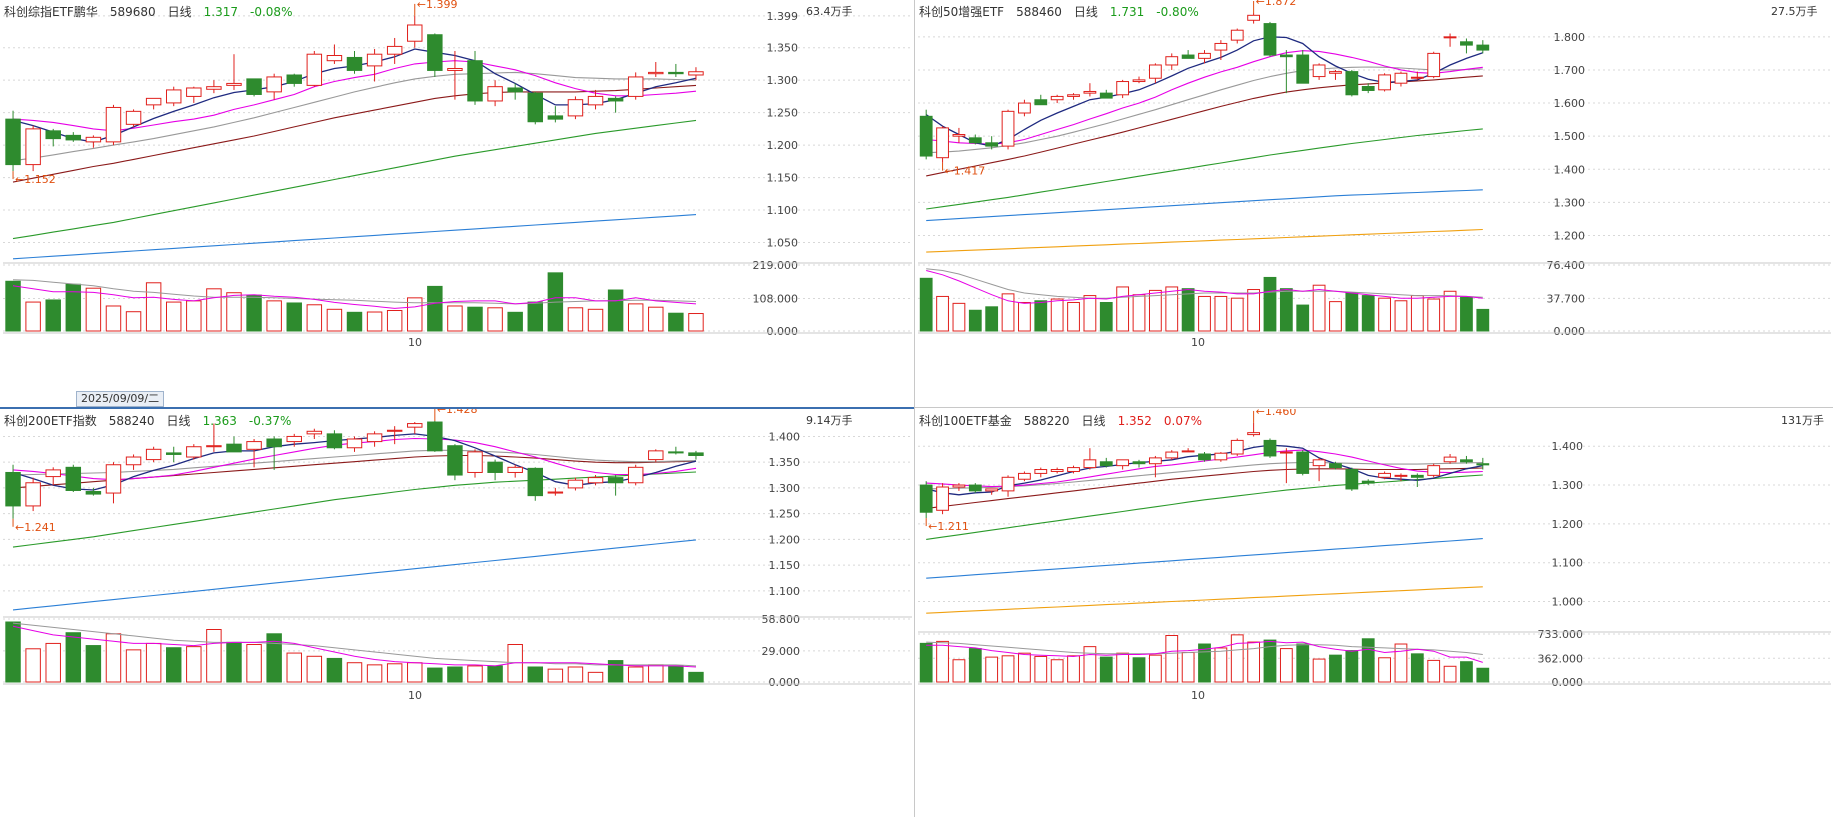 The height and width of the screenshot is (817, 1833). I want to click on low-price-label: ←1.241, so click(35, 527).